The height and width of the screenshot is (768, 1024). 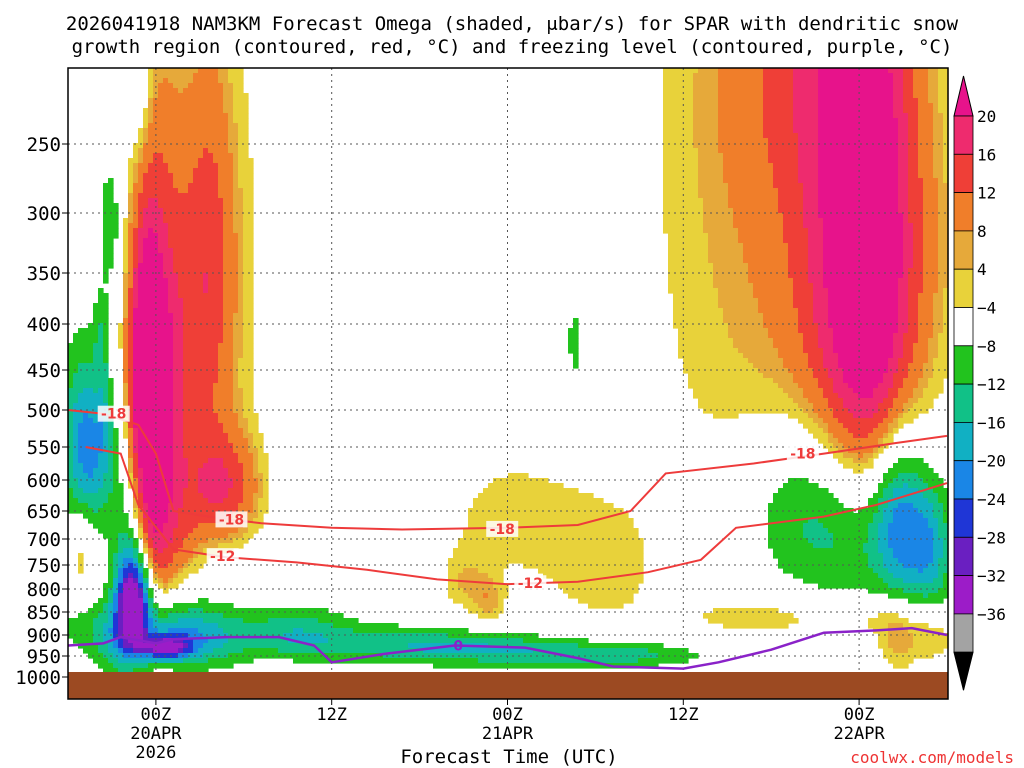 I want to click on y-tick-label: 1000, so click(x=38, y=678).